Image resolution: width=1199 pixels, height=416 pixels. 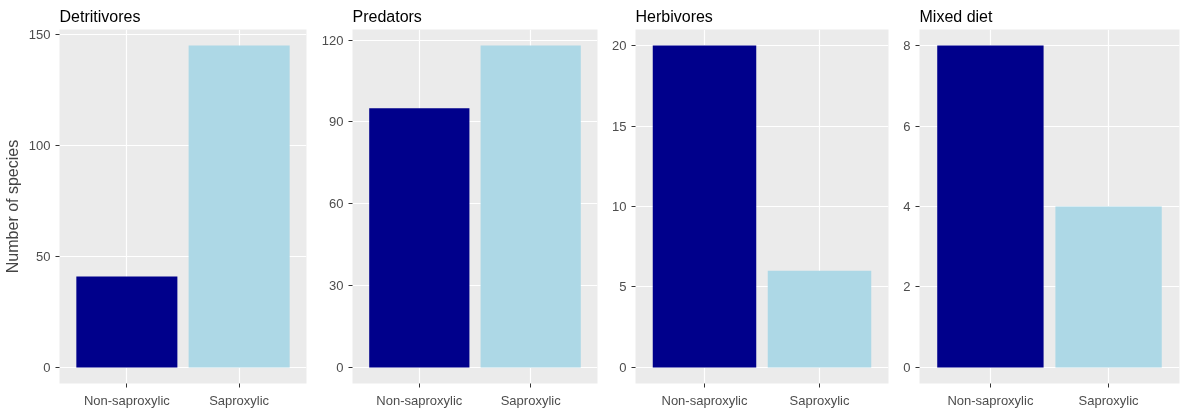 What do you see at coordinates (12, 206) in the screenshot?
I see `y-axis-title: Number of species` at bounding box center [12, 206].